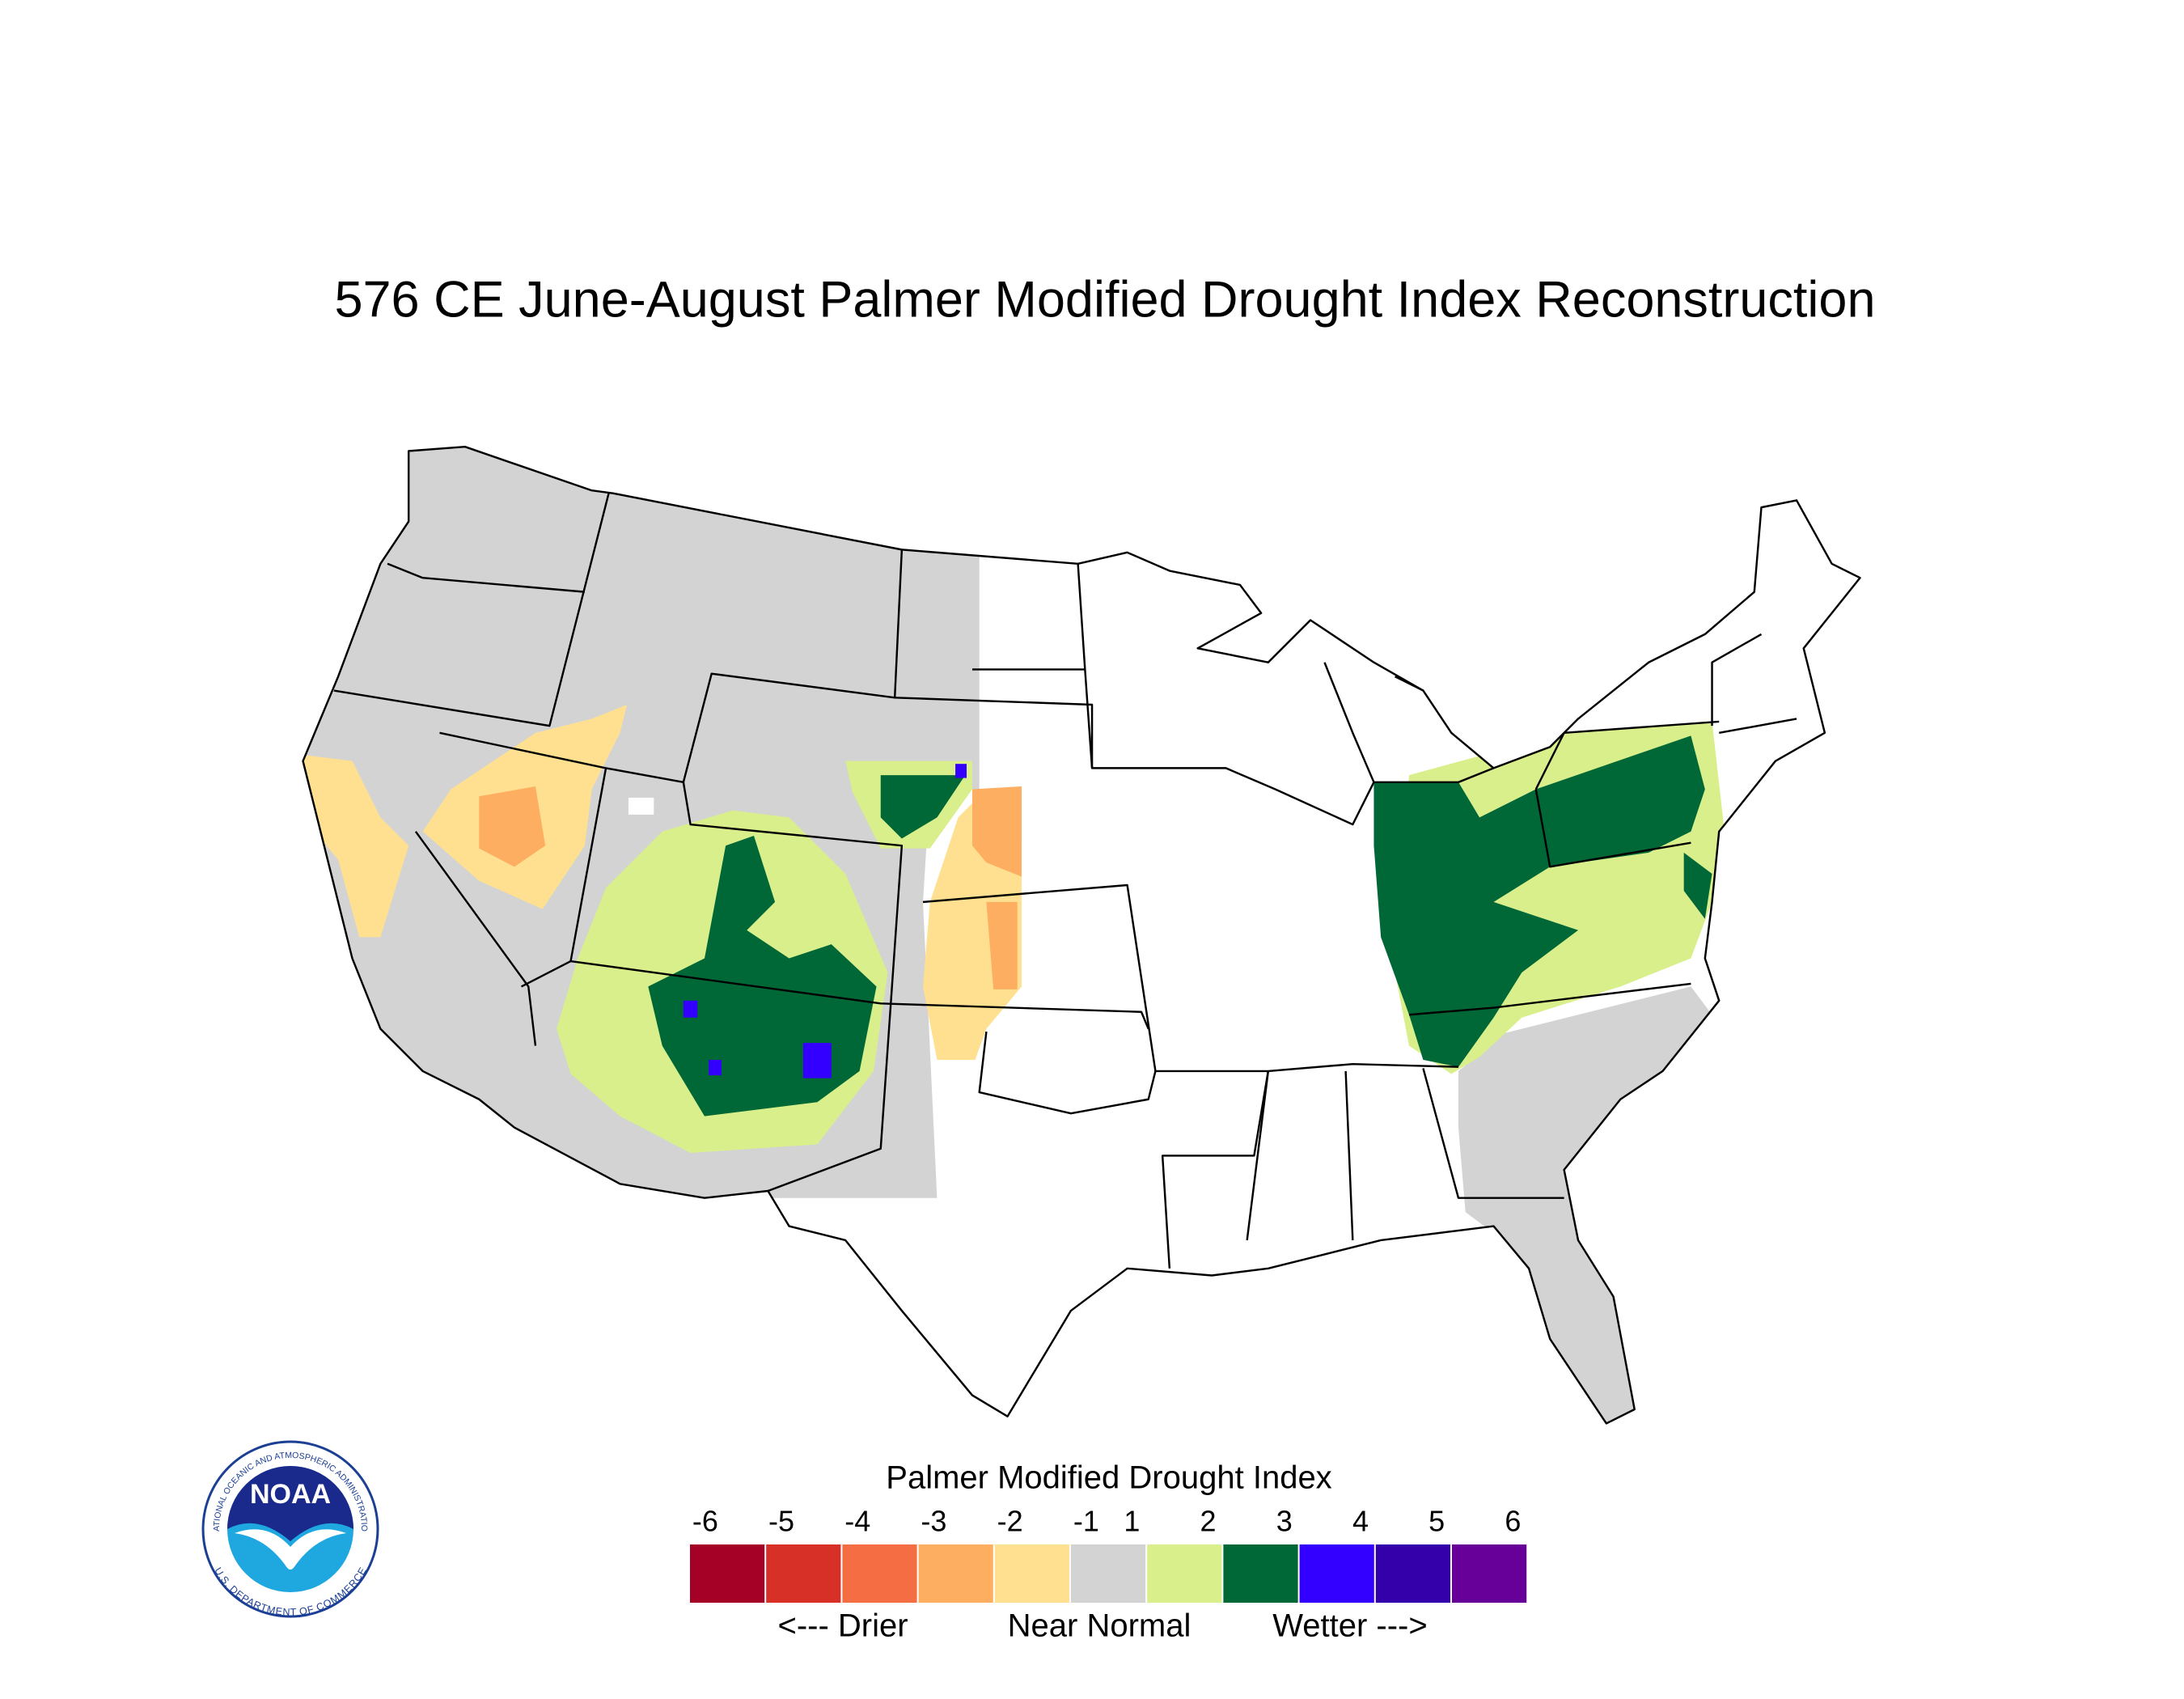 This screenshot has height=1699, width=2184. What do you see at coordinates (1513, 1521) in the screenshot?
I see `legend-tick-label: 6` at bounding box center [1513, 1521].